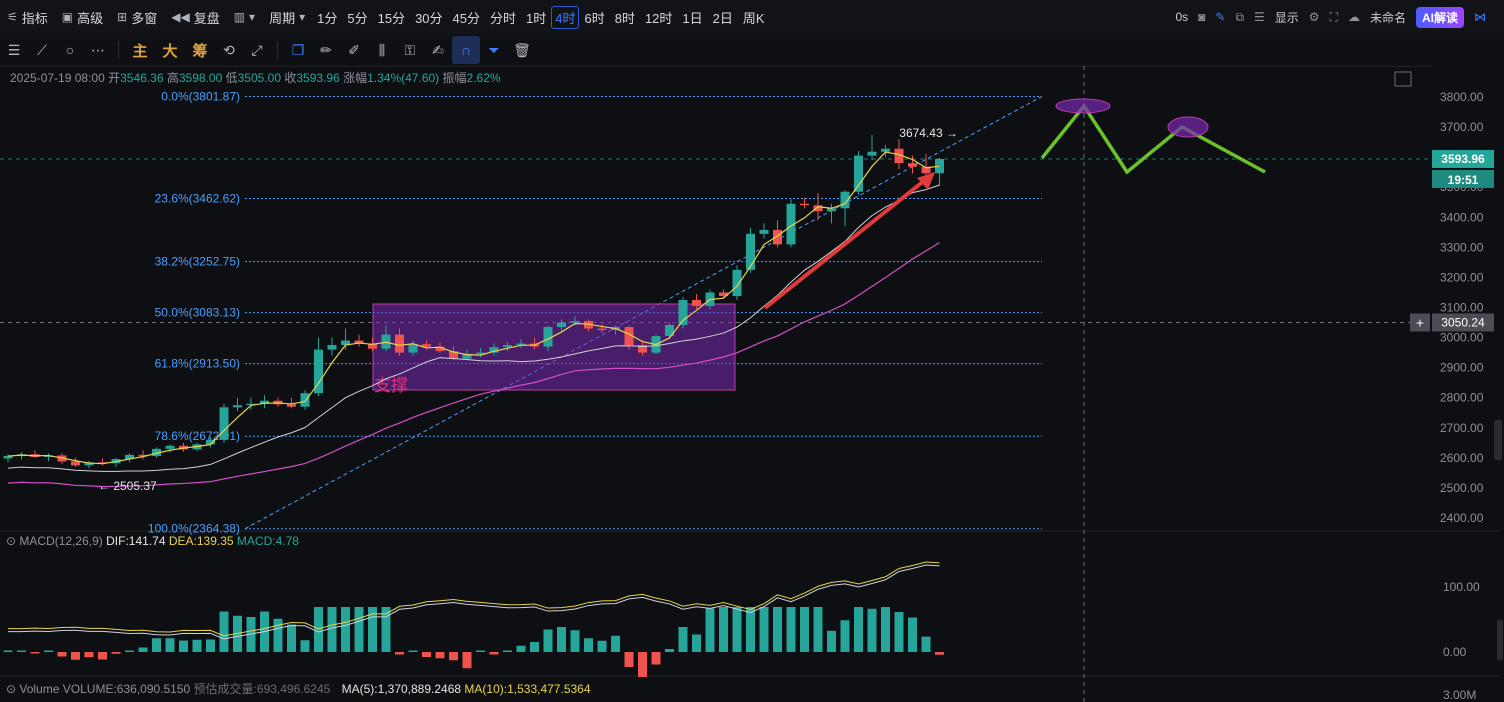 Image resolution: width=1504 pixels, height=702 pixels. Describe the element at coordinates (1480, 17) in the screenshot. I see `share-icon: ⋈` at that location.